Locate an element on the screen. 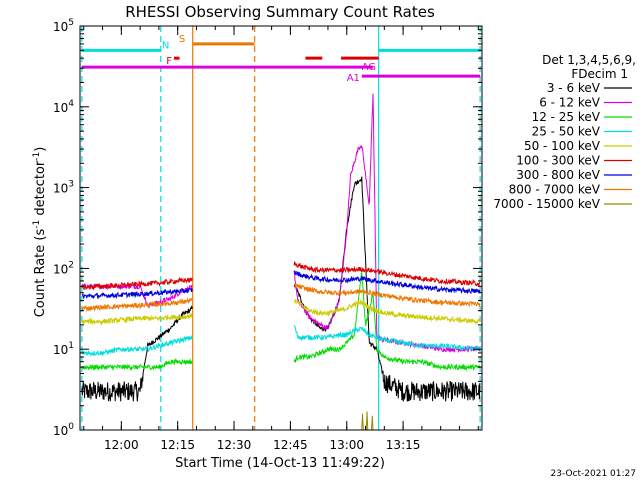 This screenshot has height=484, width=640. y-tick-exp: 0 is located at coordinates (71, 427).